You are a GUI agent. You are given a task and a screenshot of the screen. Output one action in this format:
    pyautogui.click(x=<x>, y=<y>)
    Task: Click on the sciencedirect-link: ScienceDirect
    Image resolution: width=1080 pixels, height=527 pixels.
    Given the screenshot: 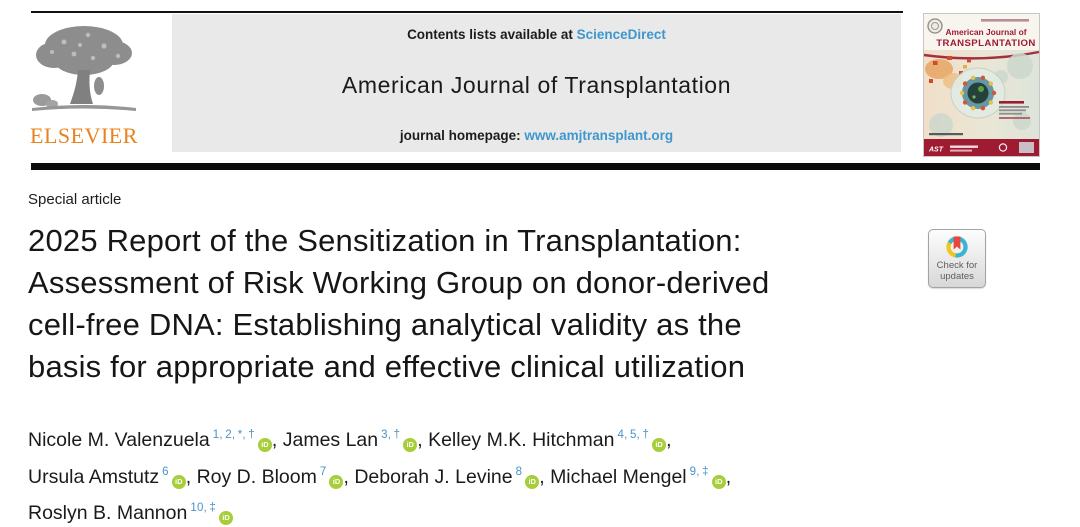 What is the action you would take?
    pyautogui.click(x=621, y=34)
    